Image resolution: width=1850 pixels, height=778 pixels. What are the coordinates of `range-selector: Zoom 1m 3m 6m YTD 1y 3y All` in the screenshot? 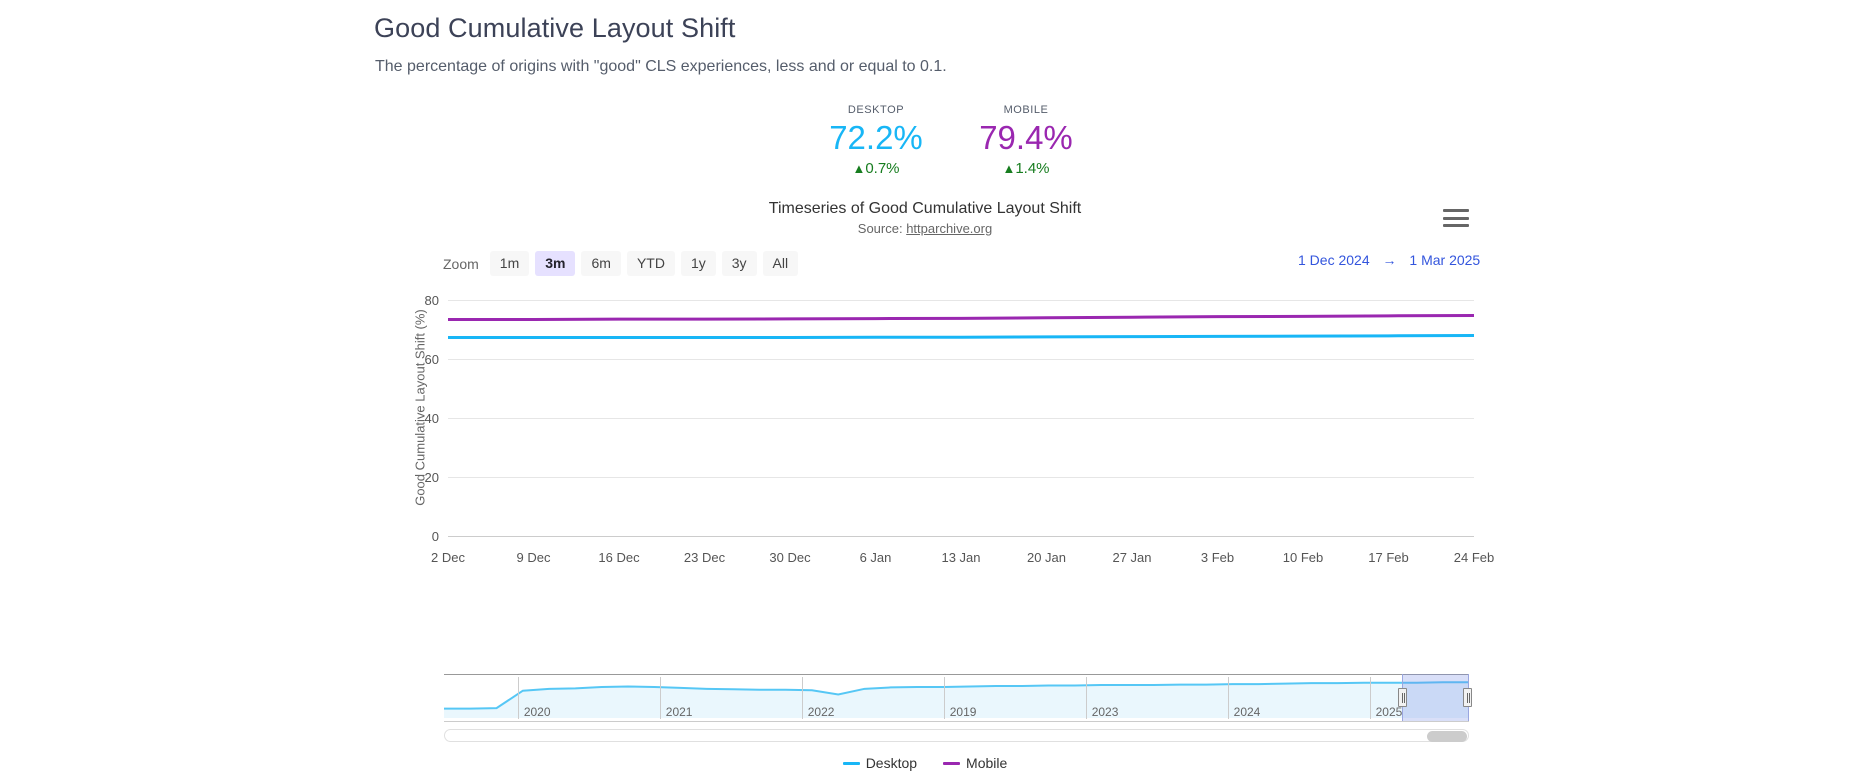 It's located at (623, 263).